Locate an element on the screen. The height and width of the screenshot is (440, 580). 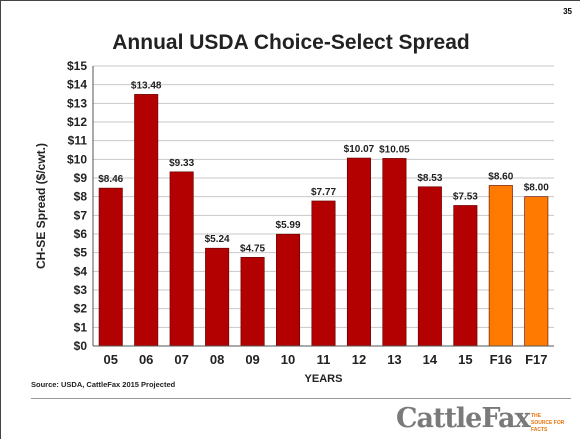
bar-F16 is located at coordinates (500, 266).